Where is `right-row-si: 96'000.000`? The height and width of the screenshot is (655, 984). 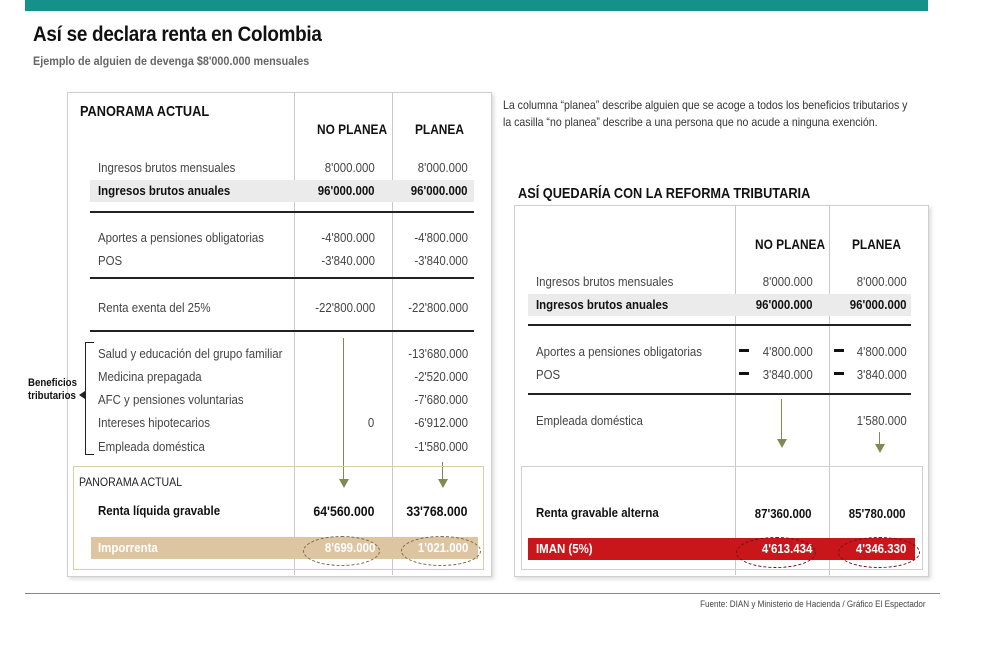
right-row-si: 96'000.000 is located at coordinates (878, 304).